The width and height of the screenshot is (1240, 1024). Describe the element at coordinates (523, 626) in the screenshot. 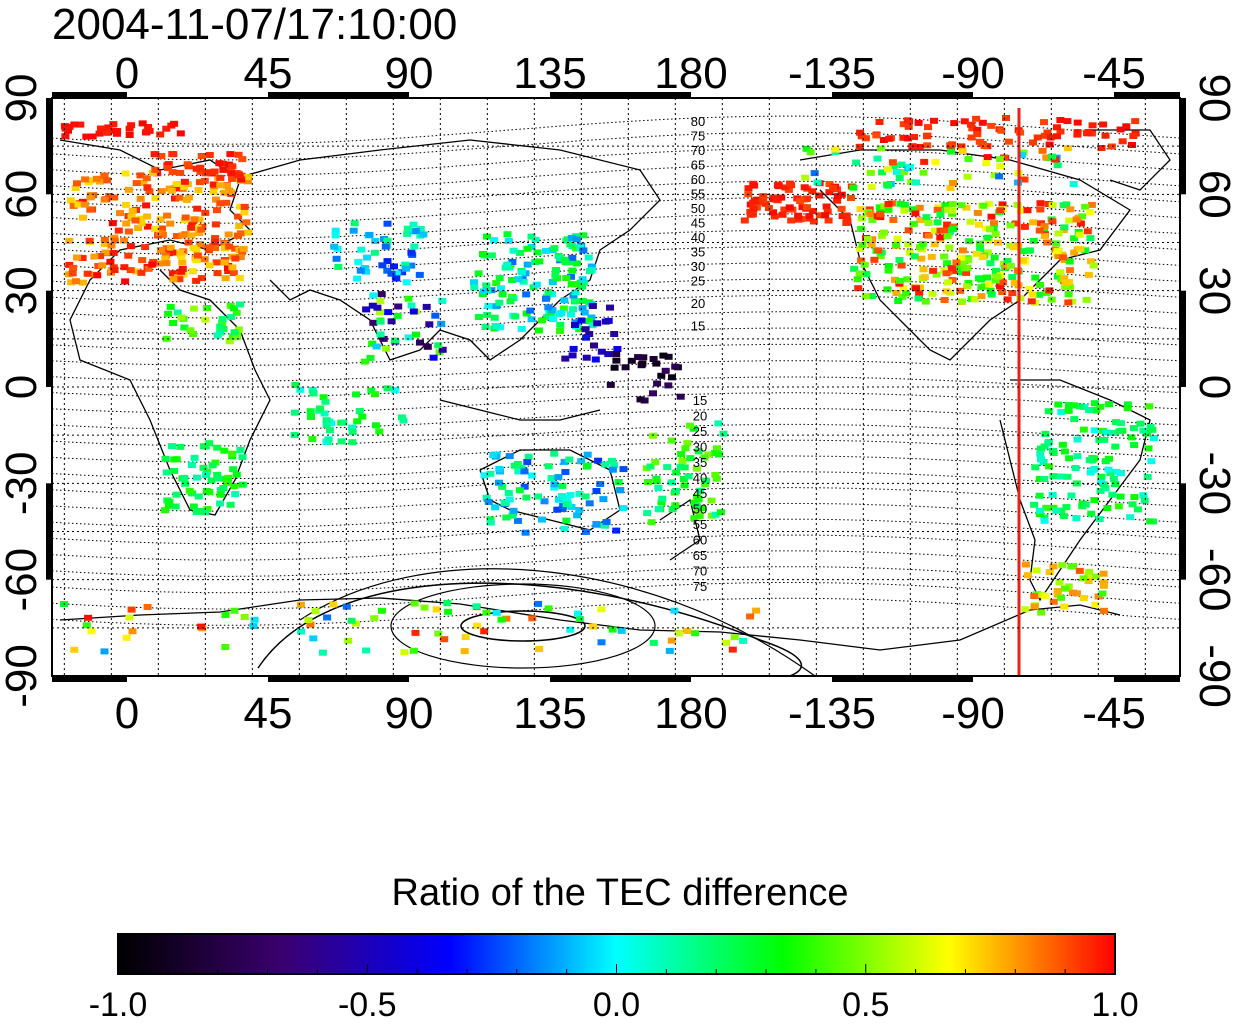

I see `south-oval-ring` at that location.